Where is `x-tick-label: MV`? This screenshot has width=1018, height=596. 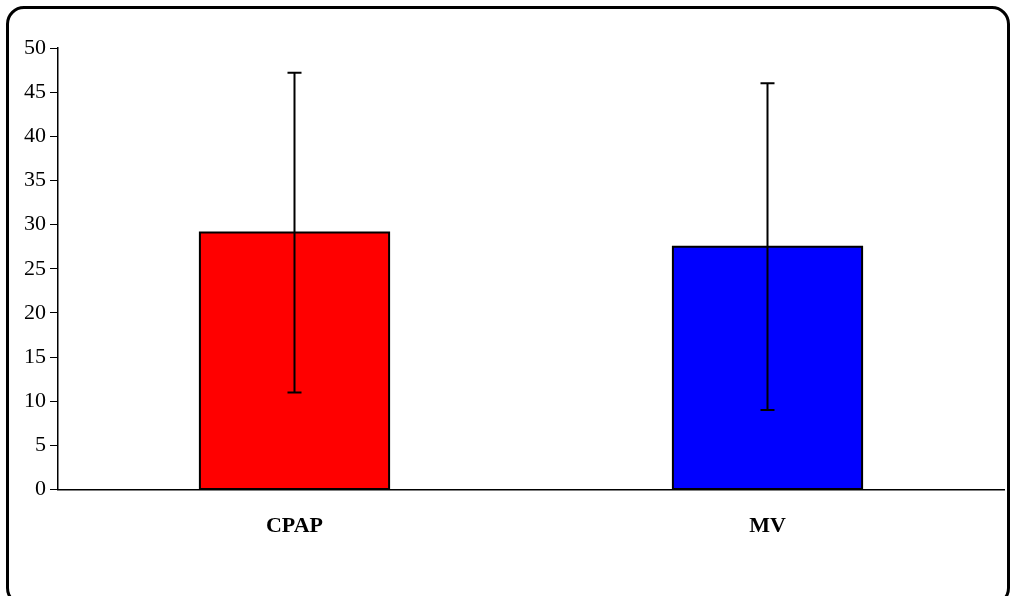 x-tick-label: MV is located at coordinates (767, 525).